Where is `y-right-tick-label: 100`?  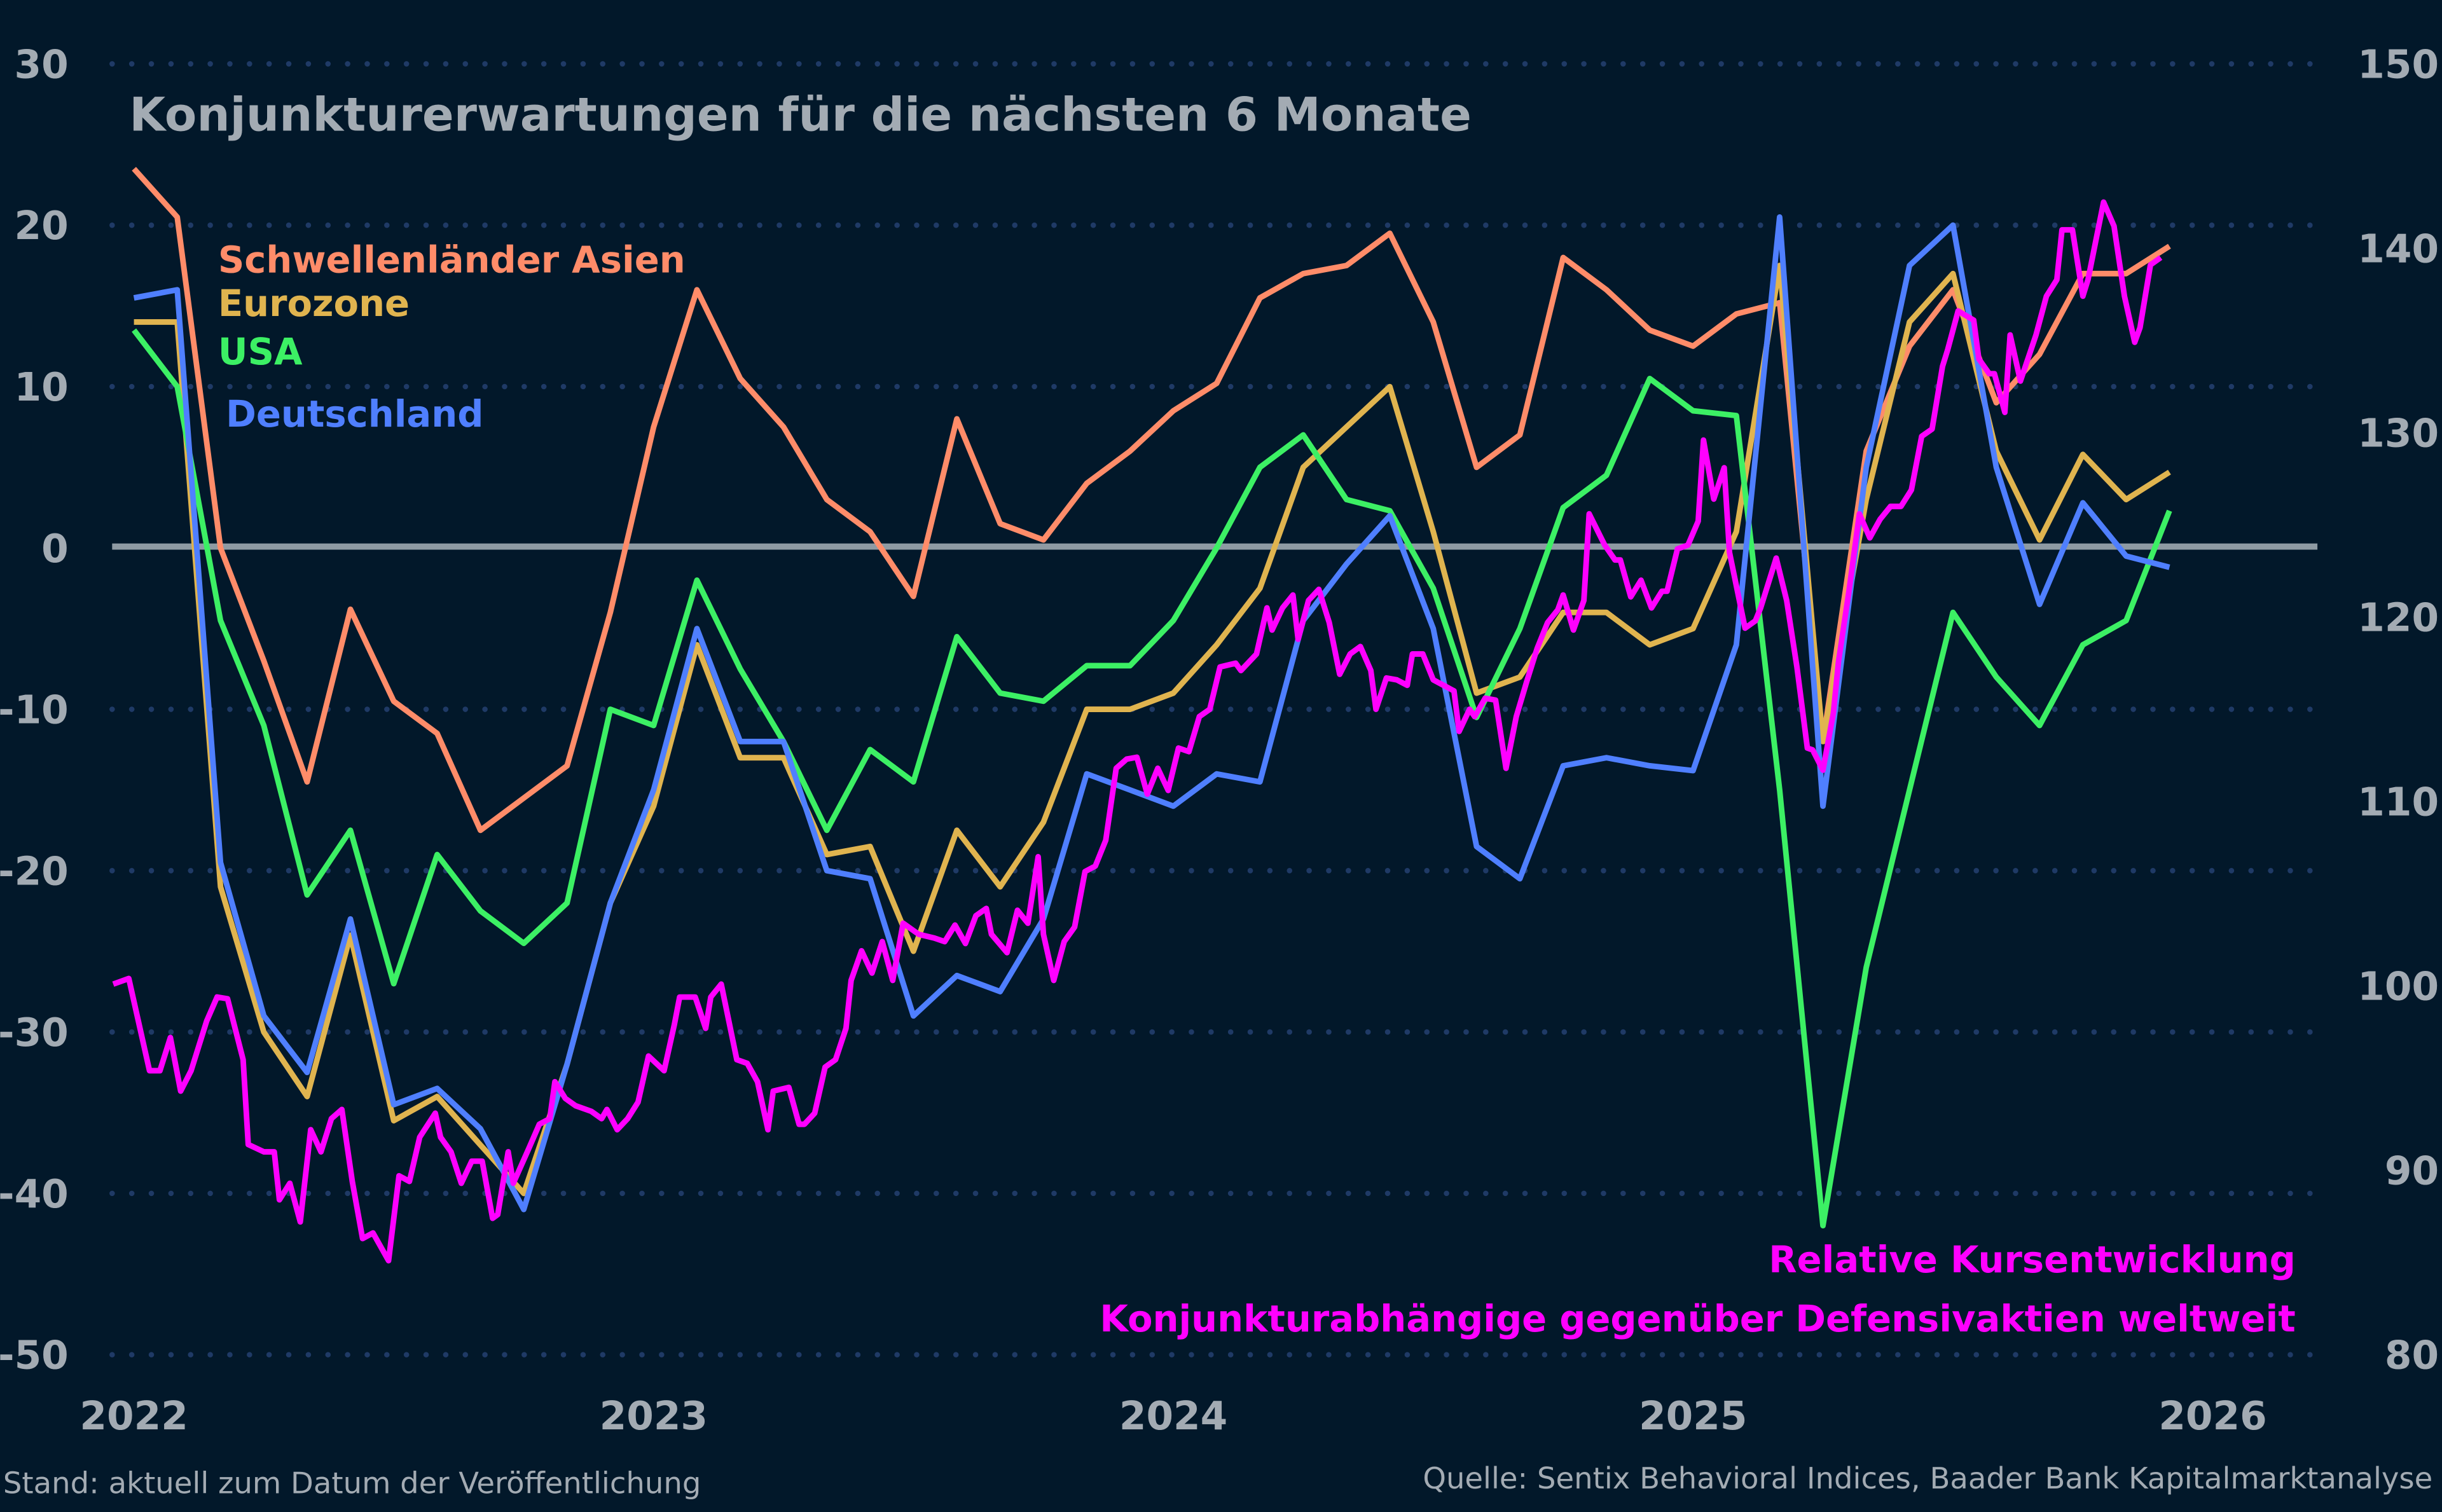
y-right-tick-label: 100 is located at coordinates (2398, 987).